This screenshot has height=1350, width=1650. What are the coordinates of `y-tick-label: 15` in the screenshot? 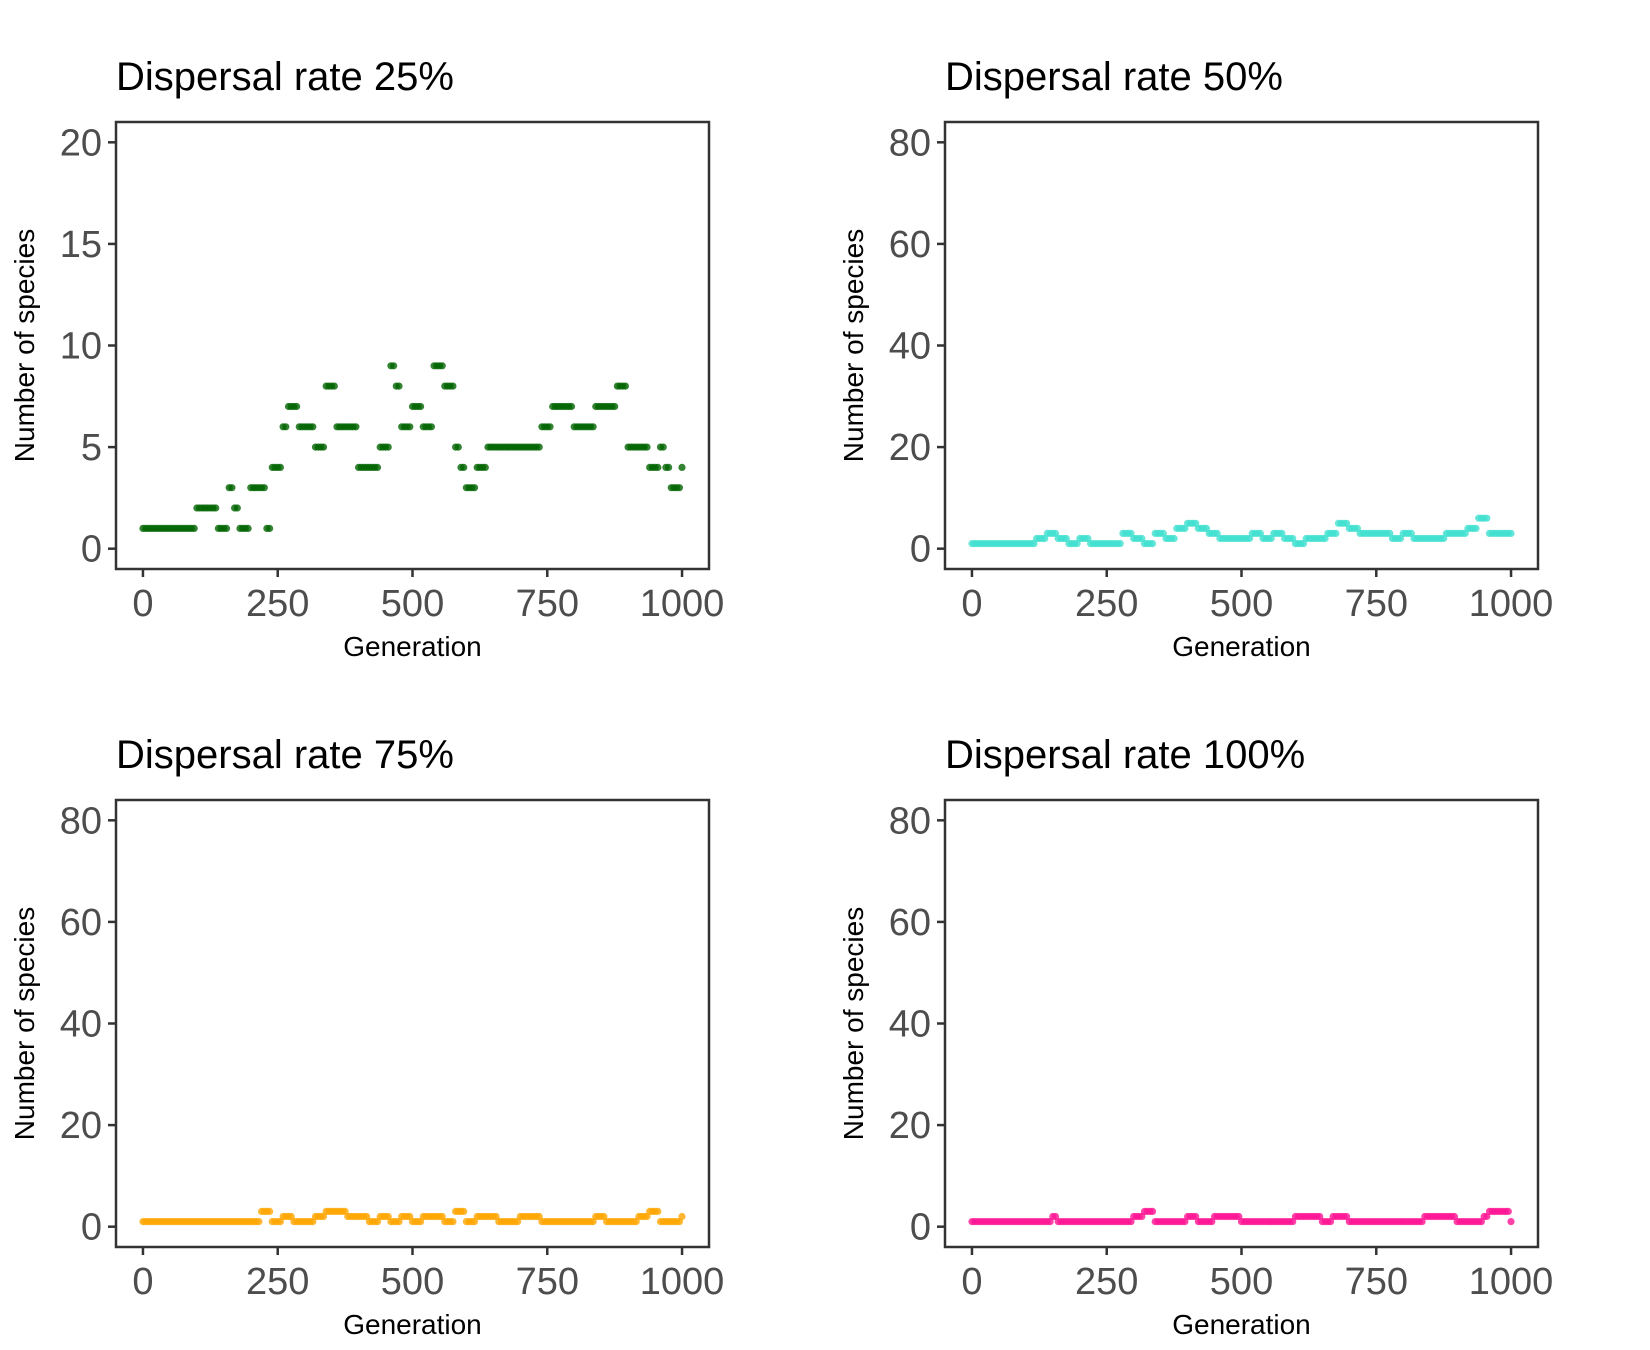 It's located at (81, 245).